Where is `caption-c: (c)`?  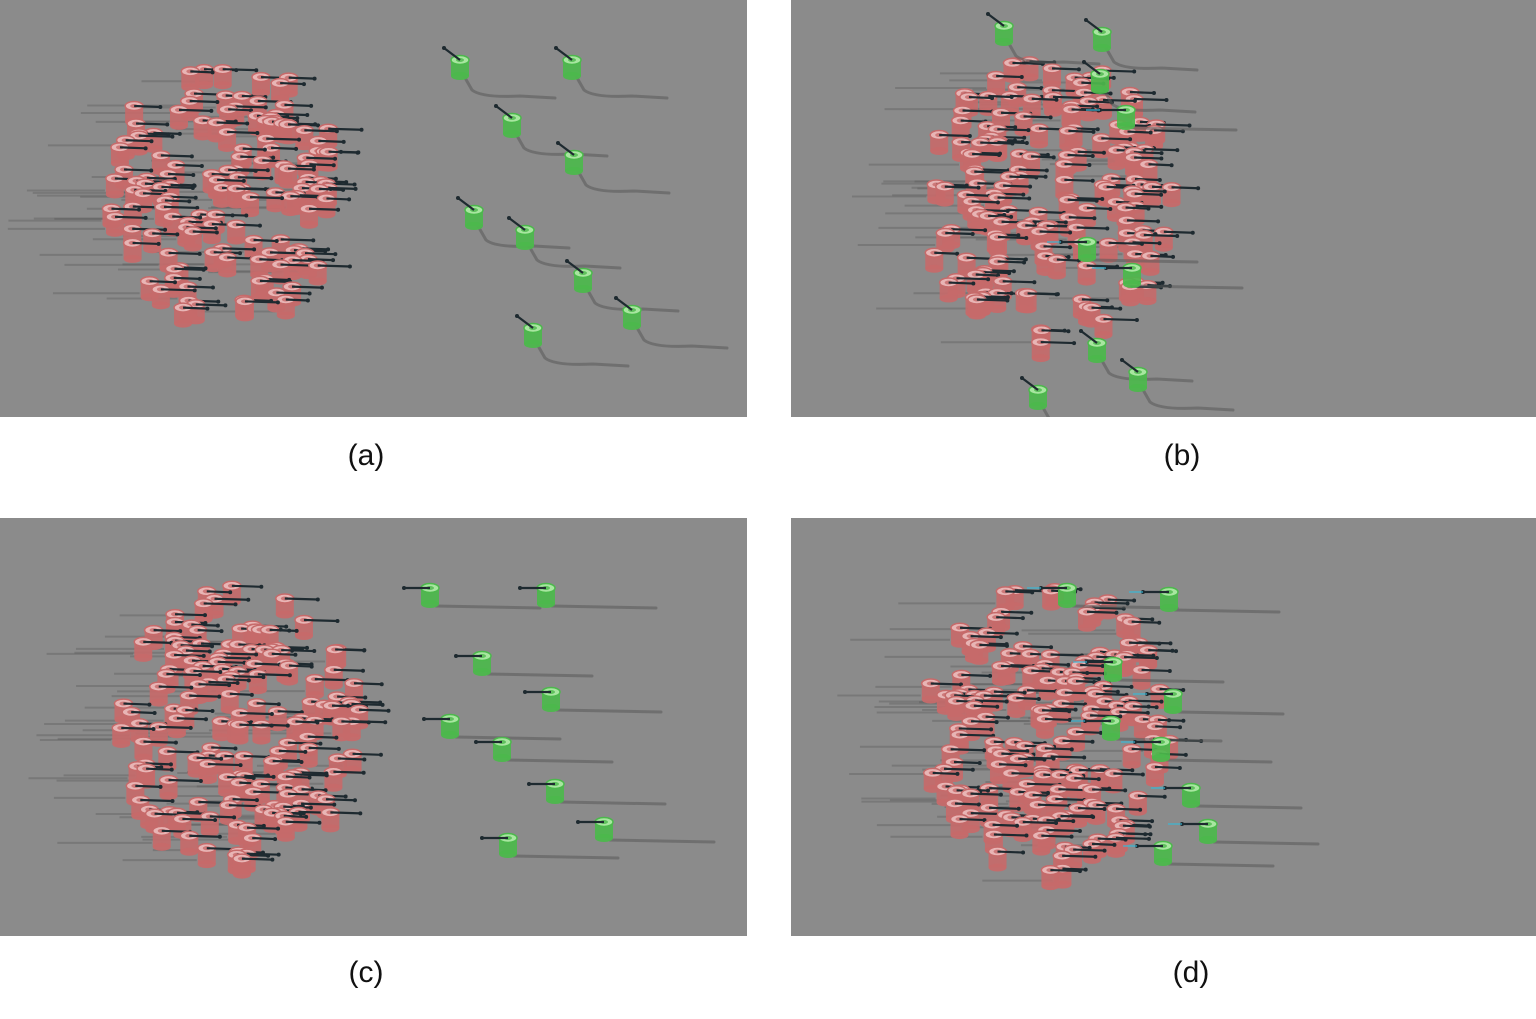 caption-c: (c) is located at coordinates (366, 972).